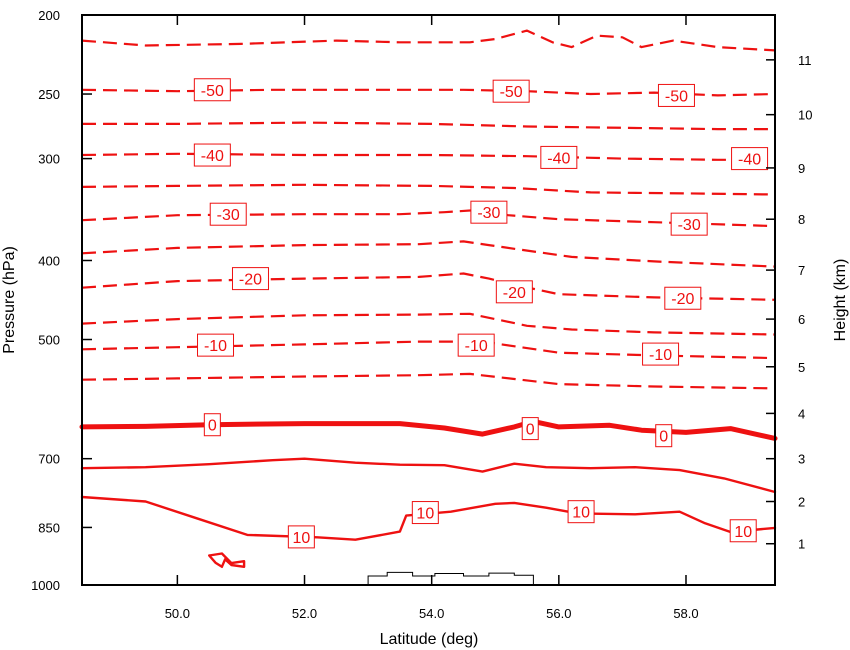 The width and height of the screenshot is (850, 650). I want to click on y-tick-label: 700, so click(49, 459).